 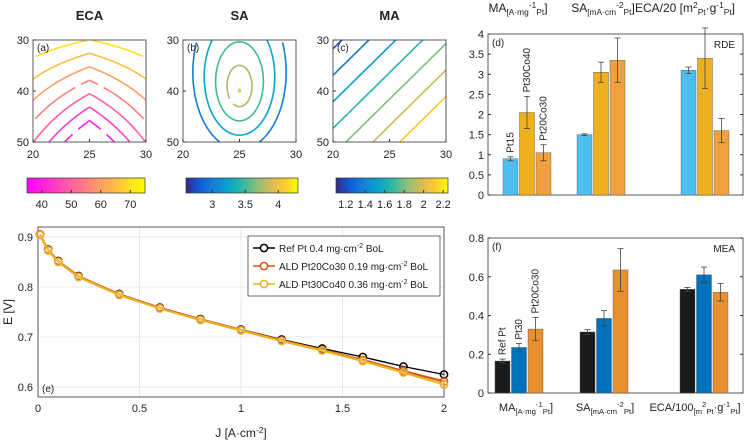 What do you see at coordinates (42, 205) in the screenshot?
I see `colorbar-tick-label: 40` at bounding box center [42, 205].